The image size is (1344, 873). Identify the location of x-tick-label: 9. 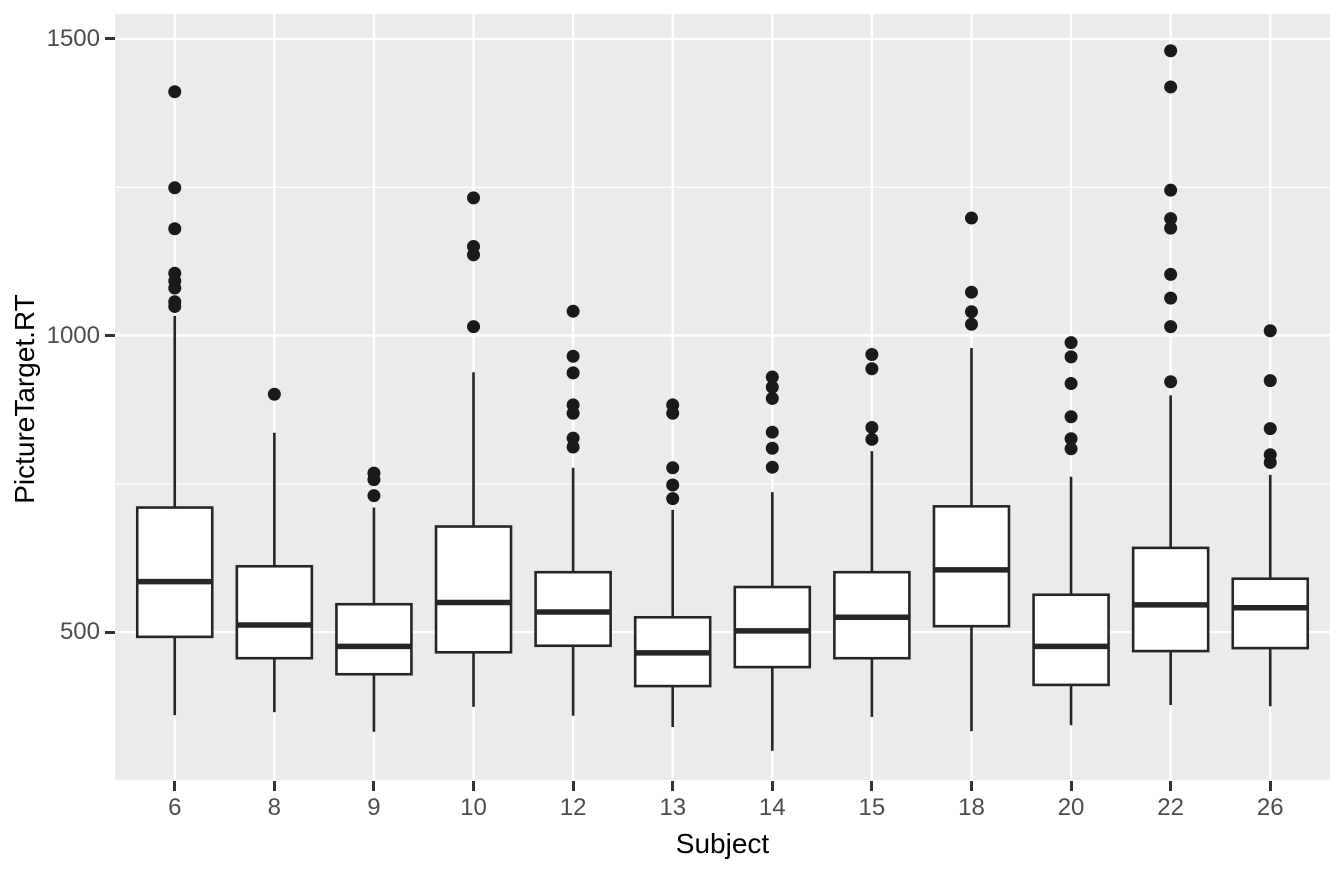
(374, 807).